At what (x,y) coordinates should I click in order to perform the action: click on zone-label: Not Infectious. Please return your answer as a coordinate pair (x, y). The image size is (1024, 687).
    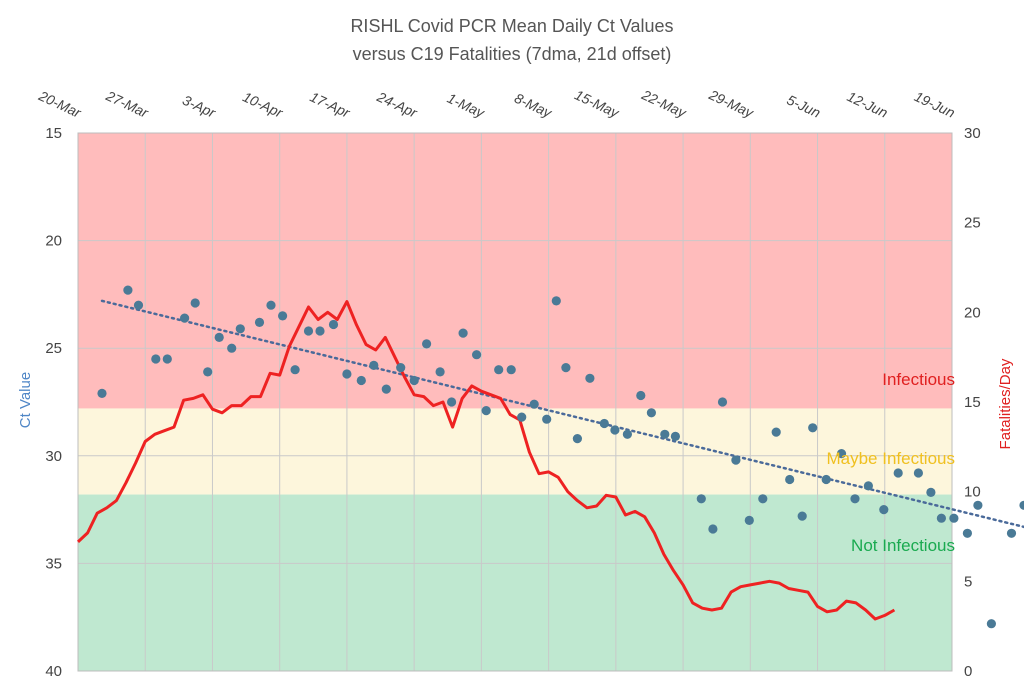
    Looking at the image, I should click on (903, 545).